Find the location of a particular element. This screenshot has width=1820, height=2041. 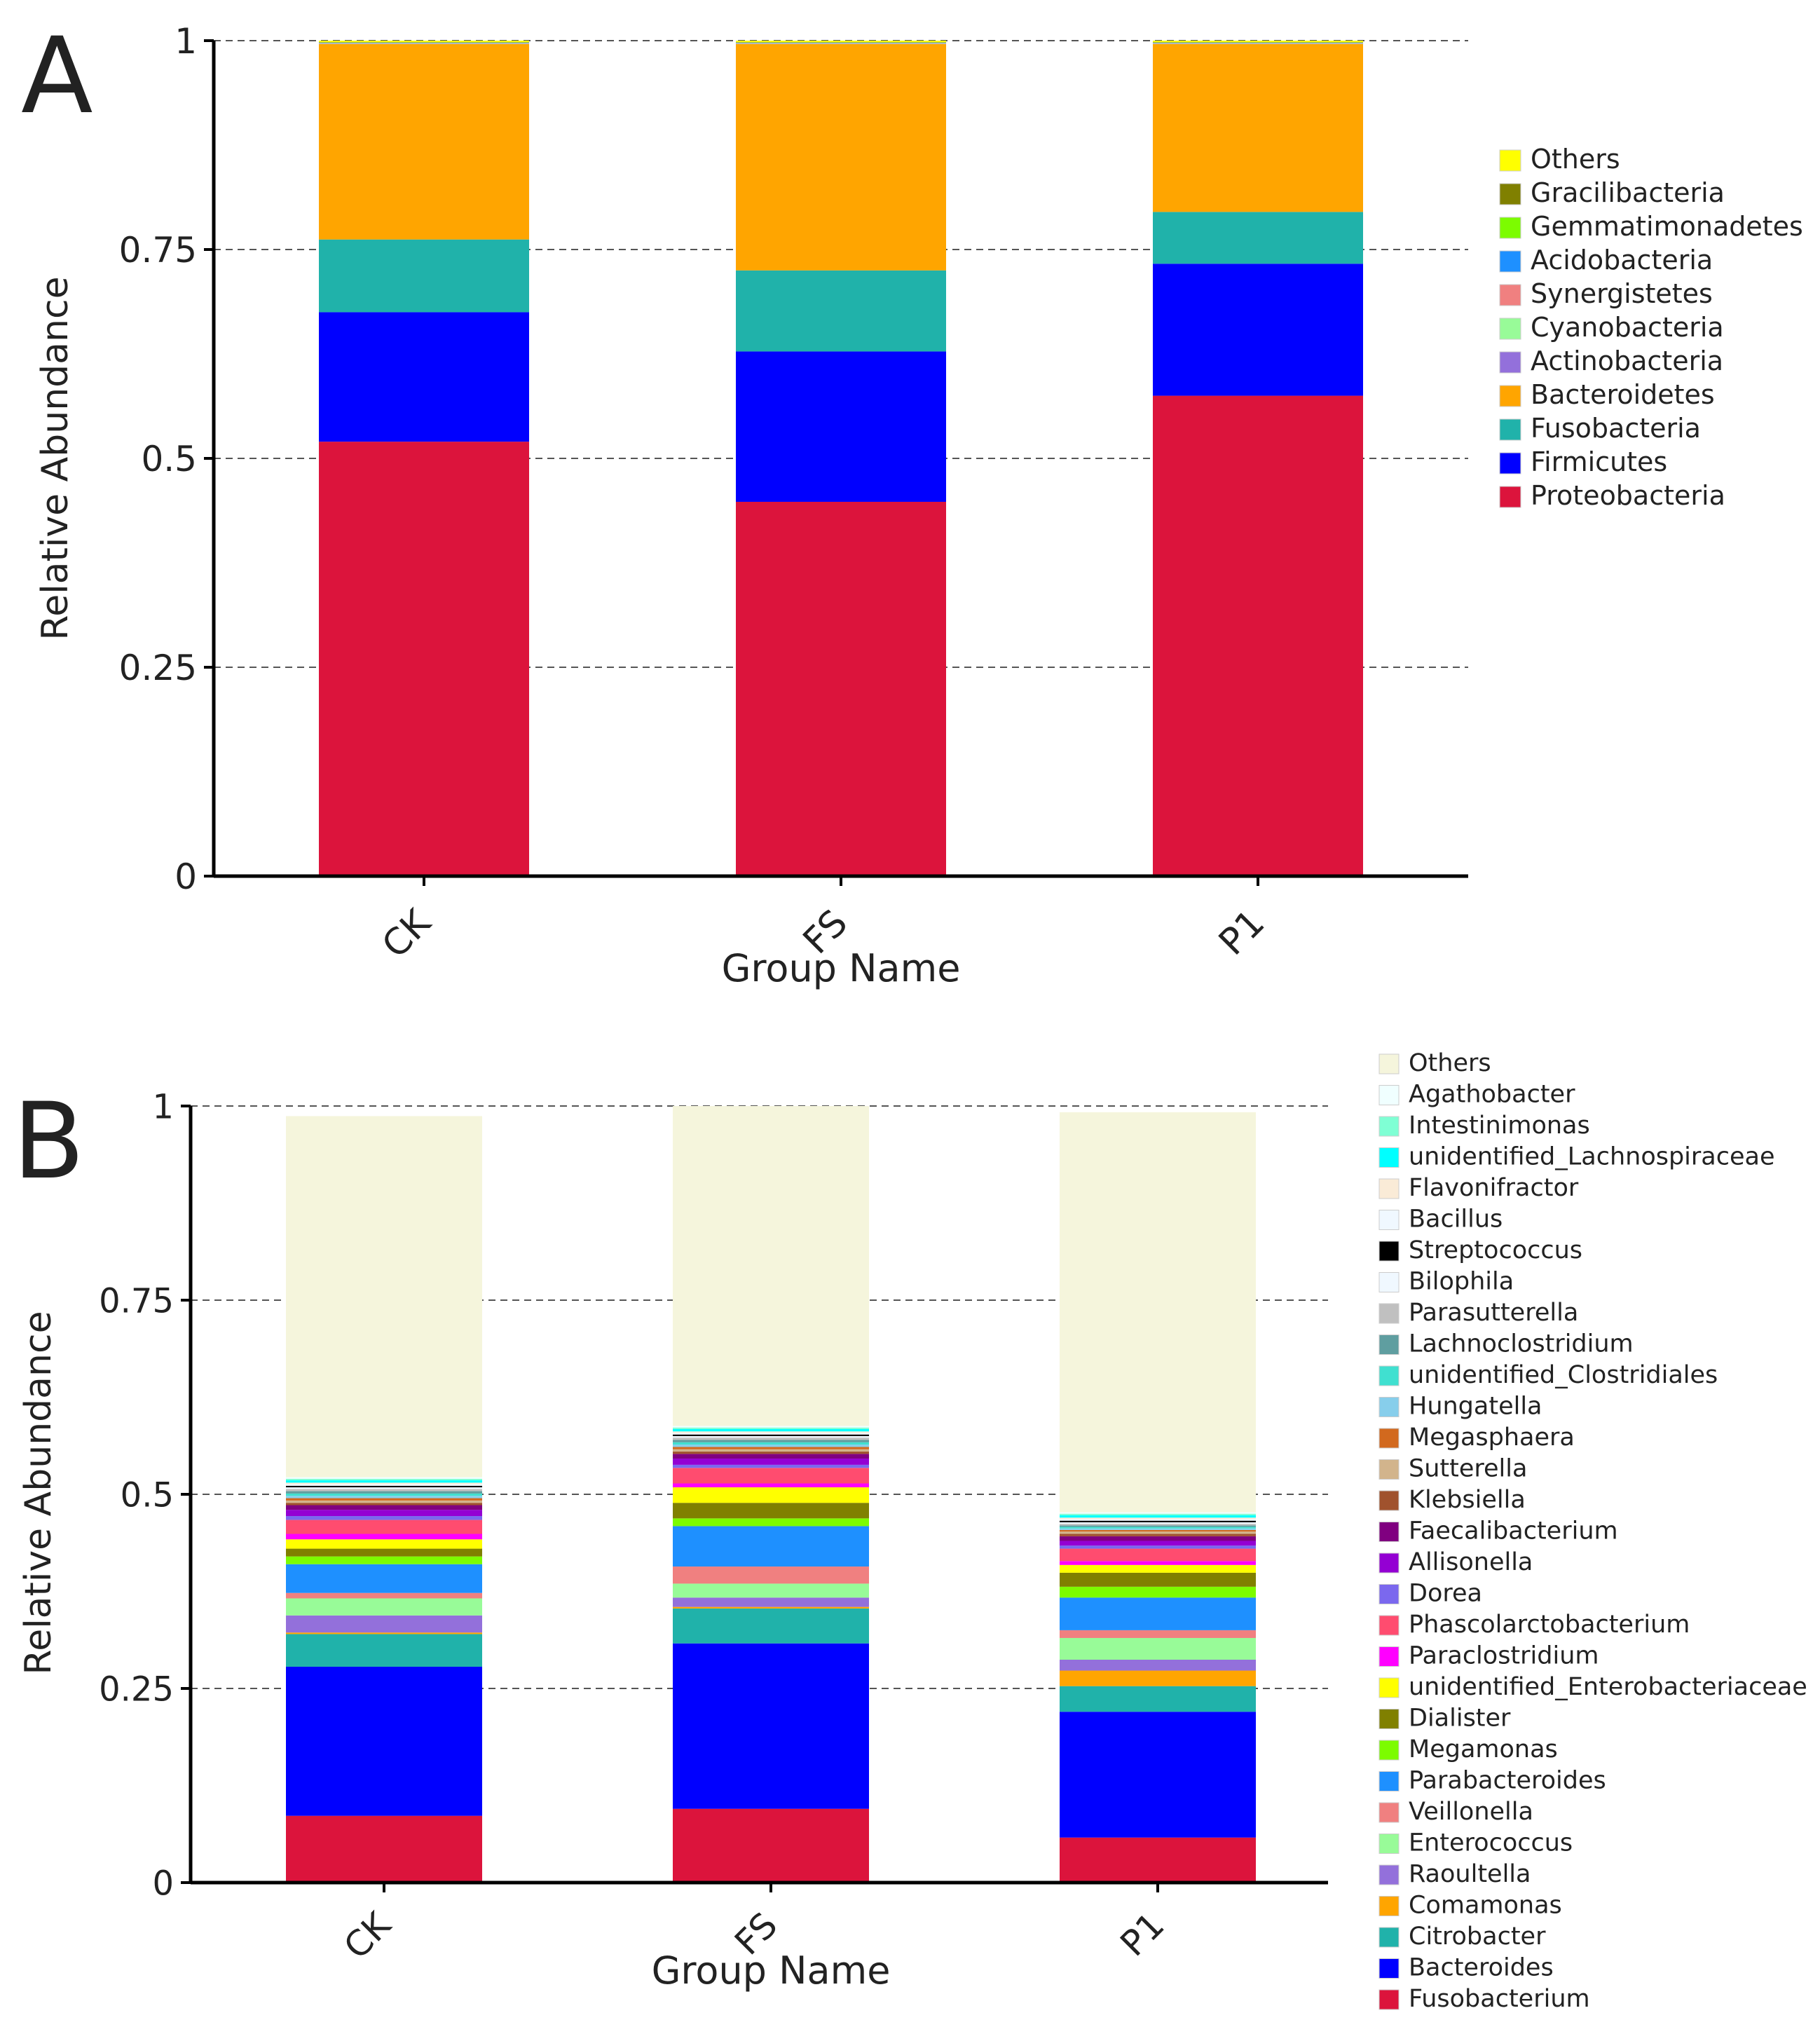

panel-b-legend-swatch-citrobacter is located at coordinates (1389, 1937).